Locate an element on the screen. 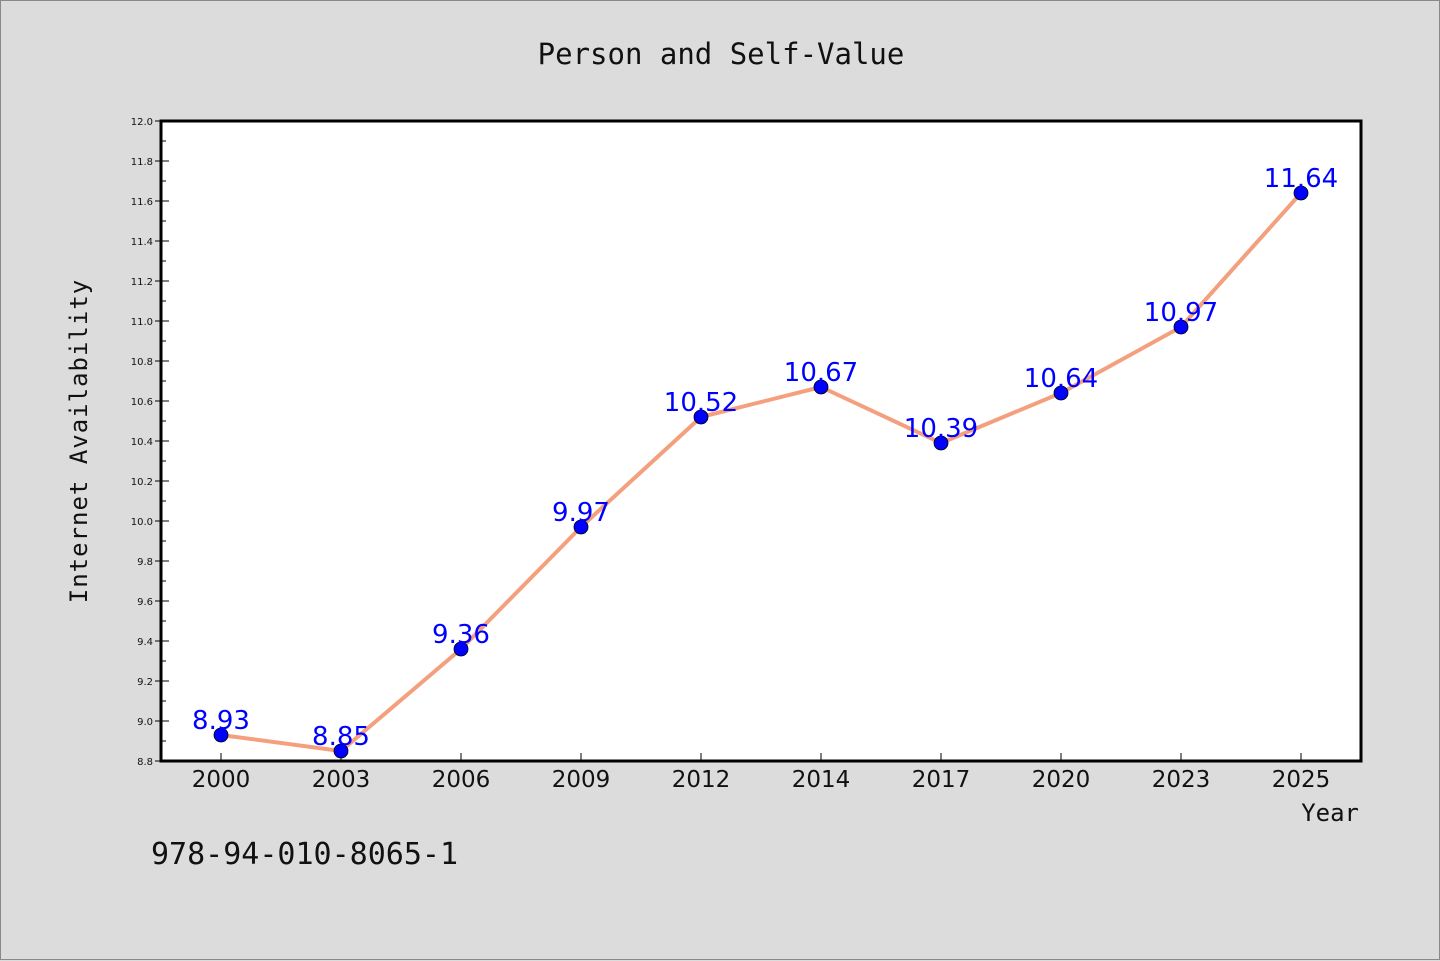  x-axis: 2000 2003 2006 2009 2012 2014 2017 2020 2023 2025 is located at coordinates (761, 773).